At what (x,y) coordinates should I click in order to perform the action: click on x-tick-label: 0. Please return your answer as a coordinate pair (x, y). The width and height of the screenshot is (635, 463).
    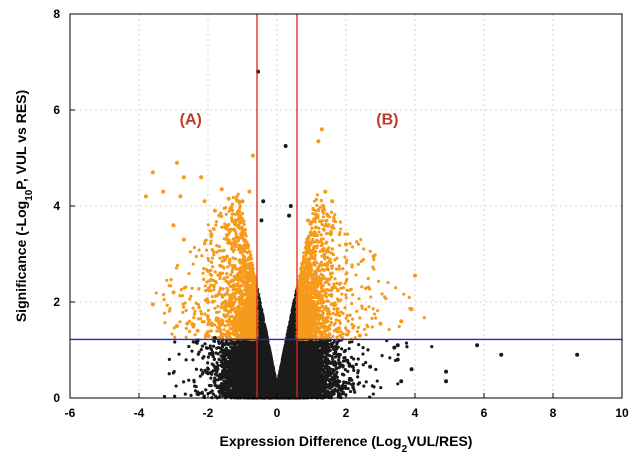
    Looking at the image, I should click on (277, 413).